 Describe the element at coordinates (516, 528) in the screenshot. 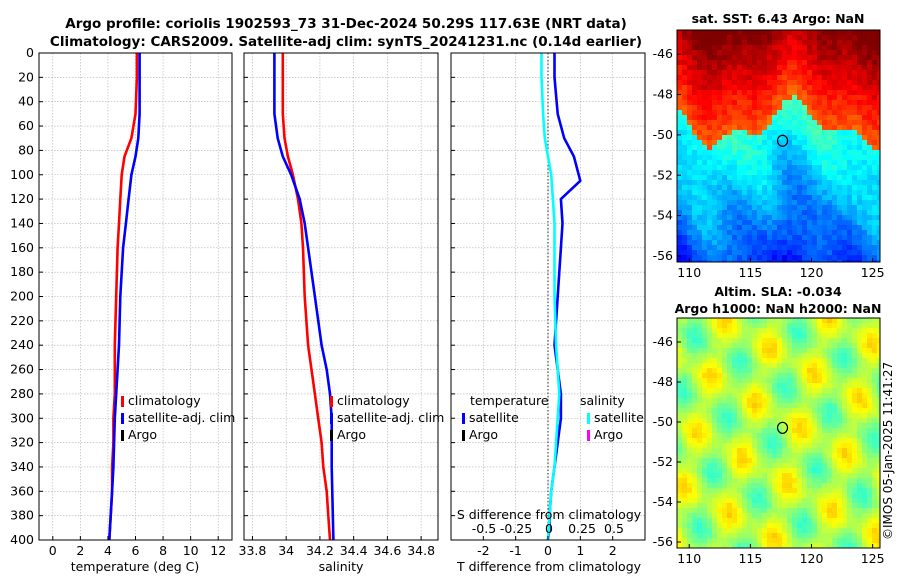

I see `secondary-tick-label: -0.25` at that location.